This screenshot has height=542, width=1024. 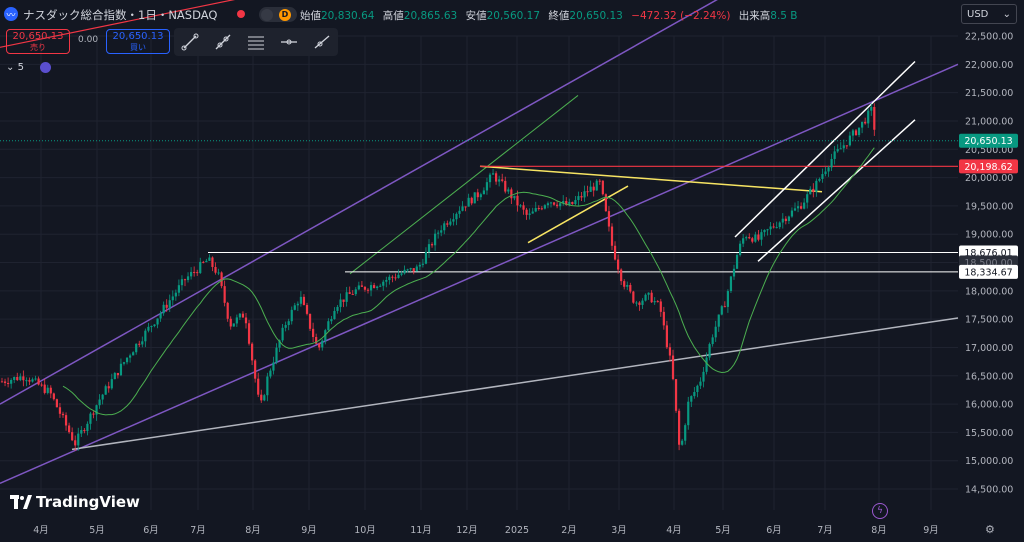 What do you see at coordinates (138, 41) in the screenshot?
I see `buy-button: 20,650.13 買い` at bounding box center [138, 41].